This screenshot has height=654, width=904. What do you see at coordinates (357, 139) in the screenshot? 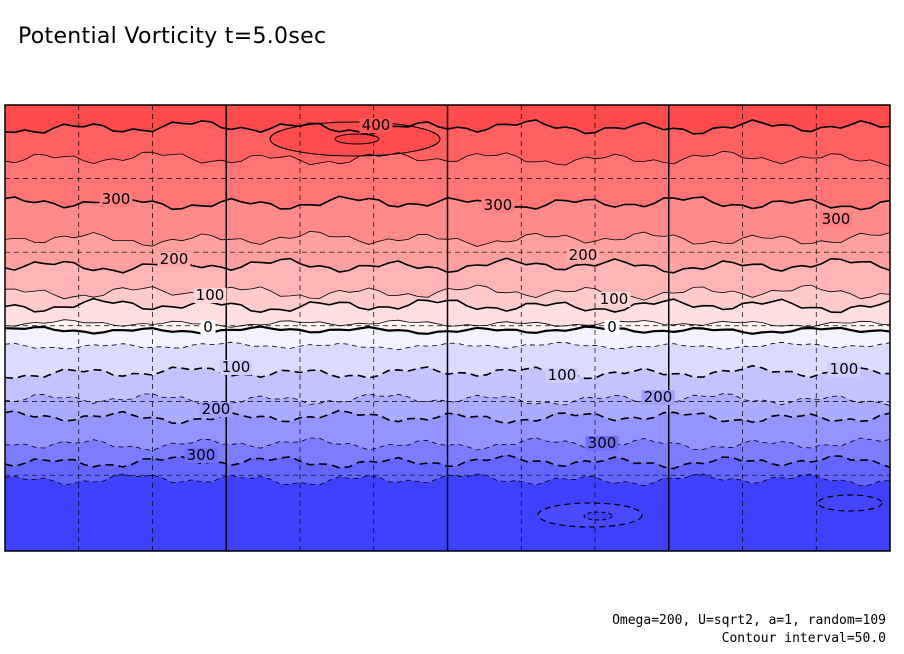
I see `high-vortex-core` at bounding box center [357, 139].